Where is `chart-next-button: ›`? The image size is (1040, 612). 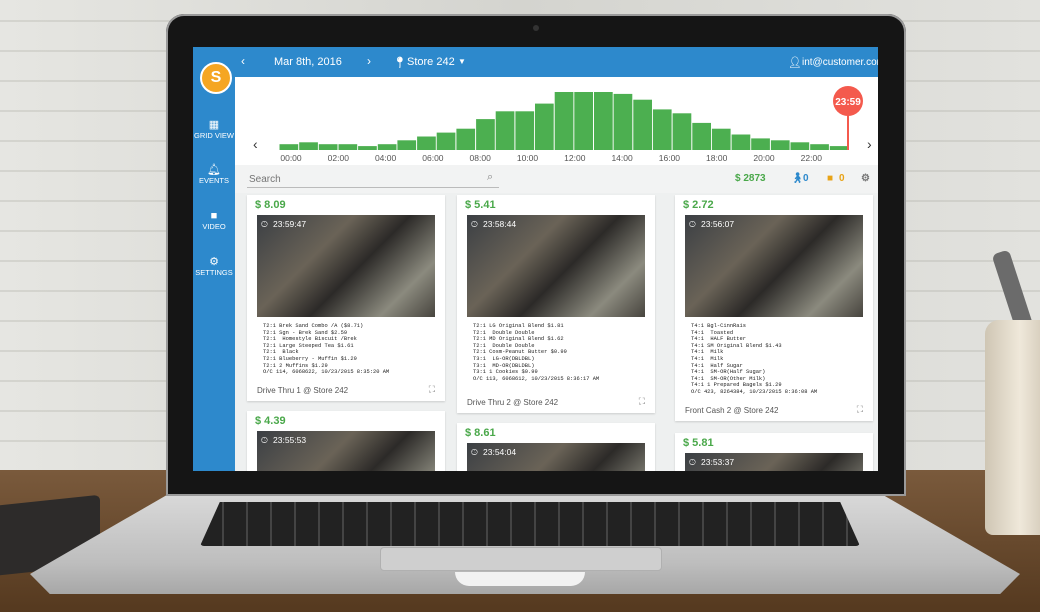 chart-next-button: › is located at coordinates (869, 144).